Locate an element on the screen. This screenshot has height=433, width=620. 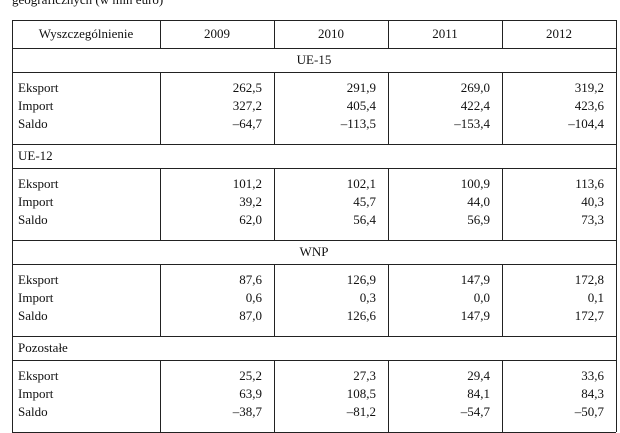
section-title: UE-12 is located at coordinates (35, 155).